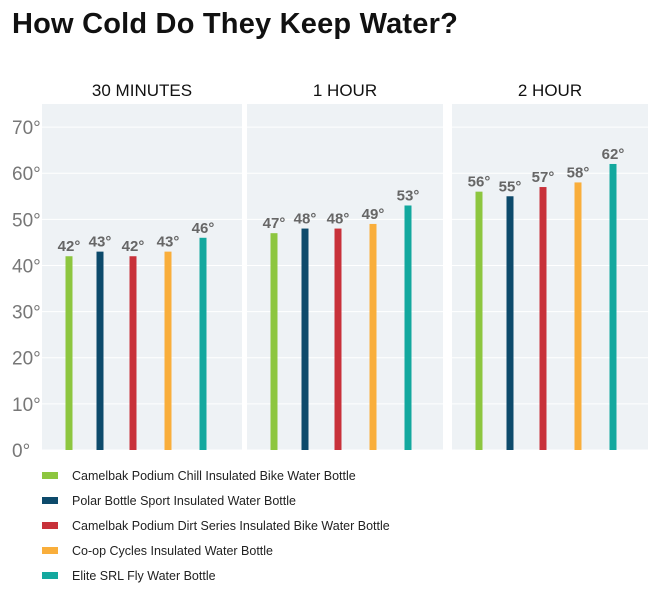 This screenshot has width=652, height=595. Describe the element at coordinates (173, 550) in the screenshot. I see `legend-label: Co-op Cycles Insulated Water Bottle` at that location.